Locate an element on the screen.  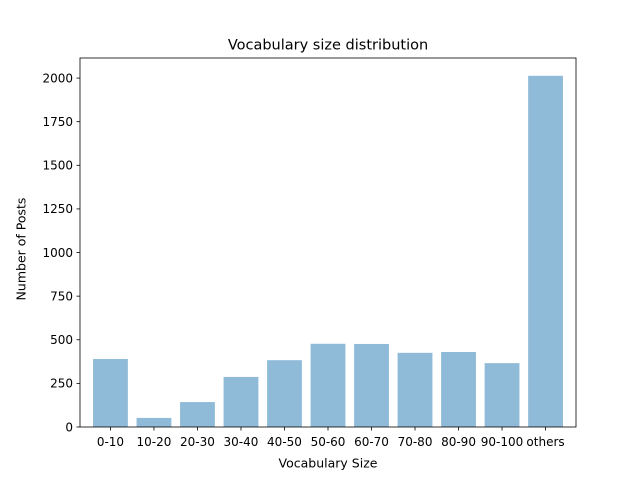
y-tick-label: 1250 is located at coordinates (57, 209).